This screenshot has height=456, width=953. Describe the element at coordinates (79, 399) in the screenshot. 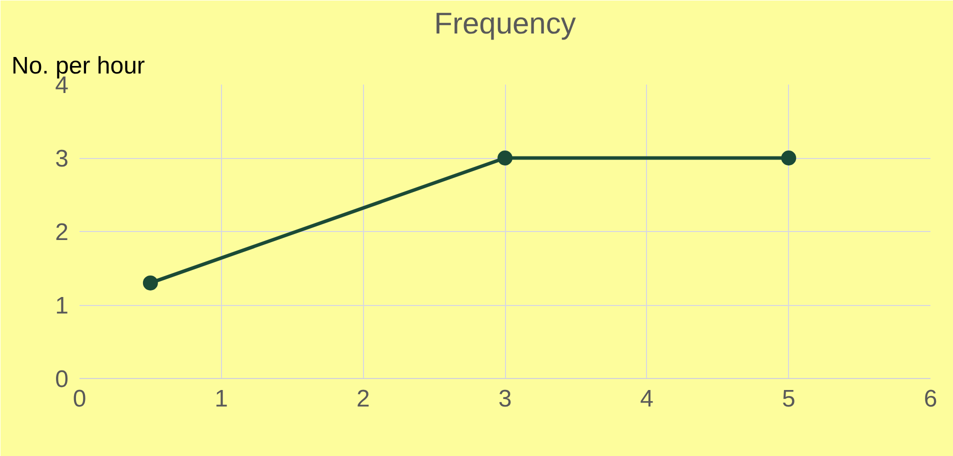

I see `x-tick-label: 0` at that location.